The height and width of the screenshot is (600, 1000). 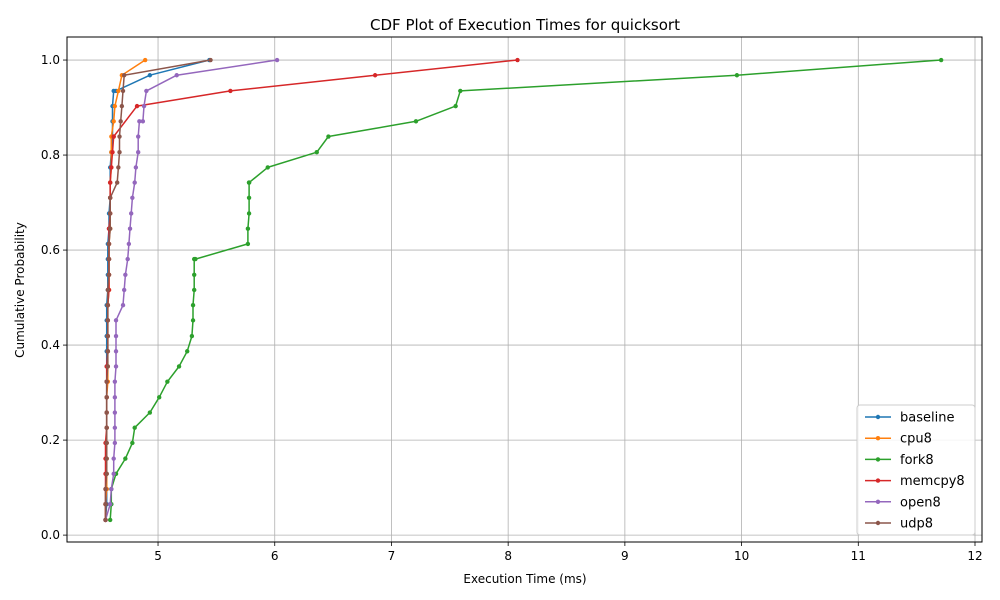 What do you see at coordinates (974, 556) in the screenshot?
I see `x-tick-label: 12` at bounding box center [974, 556].